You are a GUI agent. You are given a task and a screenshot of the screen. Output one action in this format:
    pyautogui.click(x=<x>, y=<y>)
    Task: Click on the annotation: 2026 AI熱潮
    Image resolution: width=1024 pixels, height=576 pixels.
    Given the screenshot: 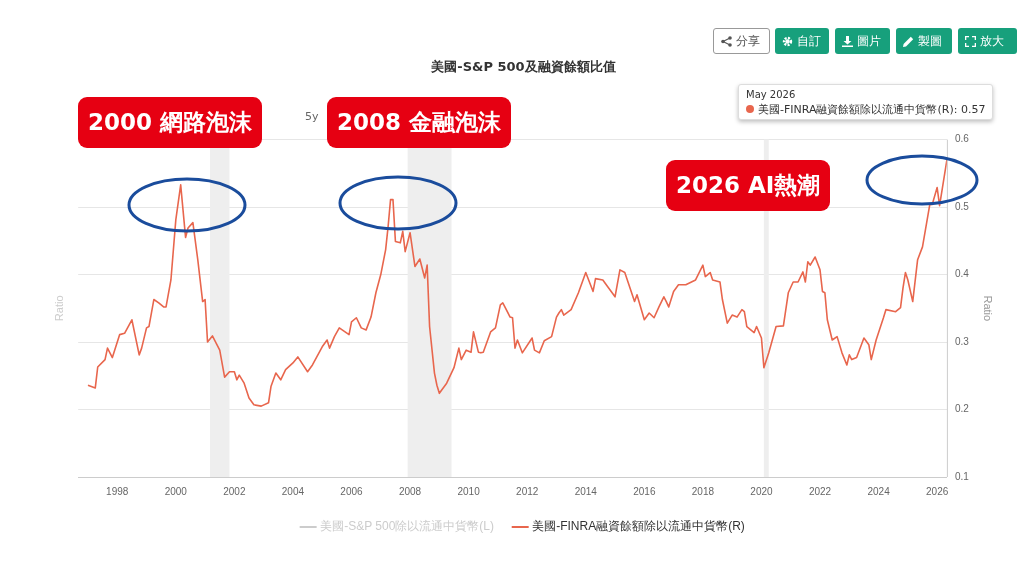 What is the action you would take?
    pyautogui.click(x=748, y=185)
    